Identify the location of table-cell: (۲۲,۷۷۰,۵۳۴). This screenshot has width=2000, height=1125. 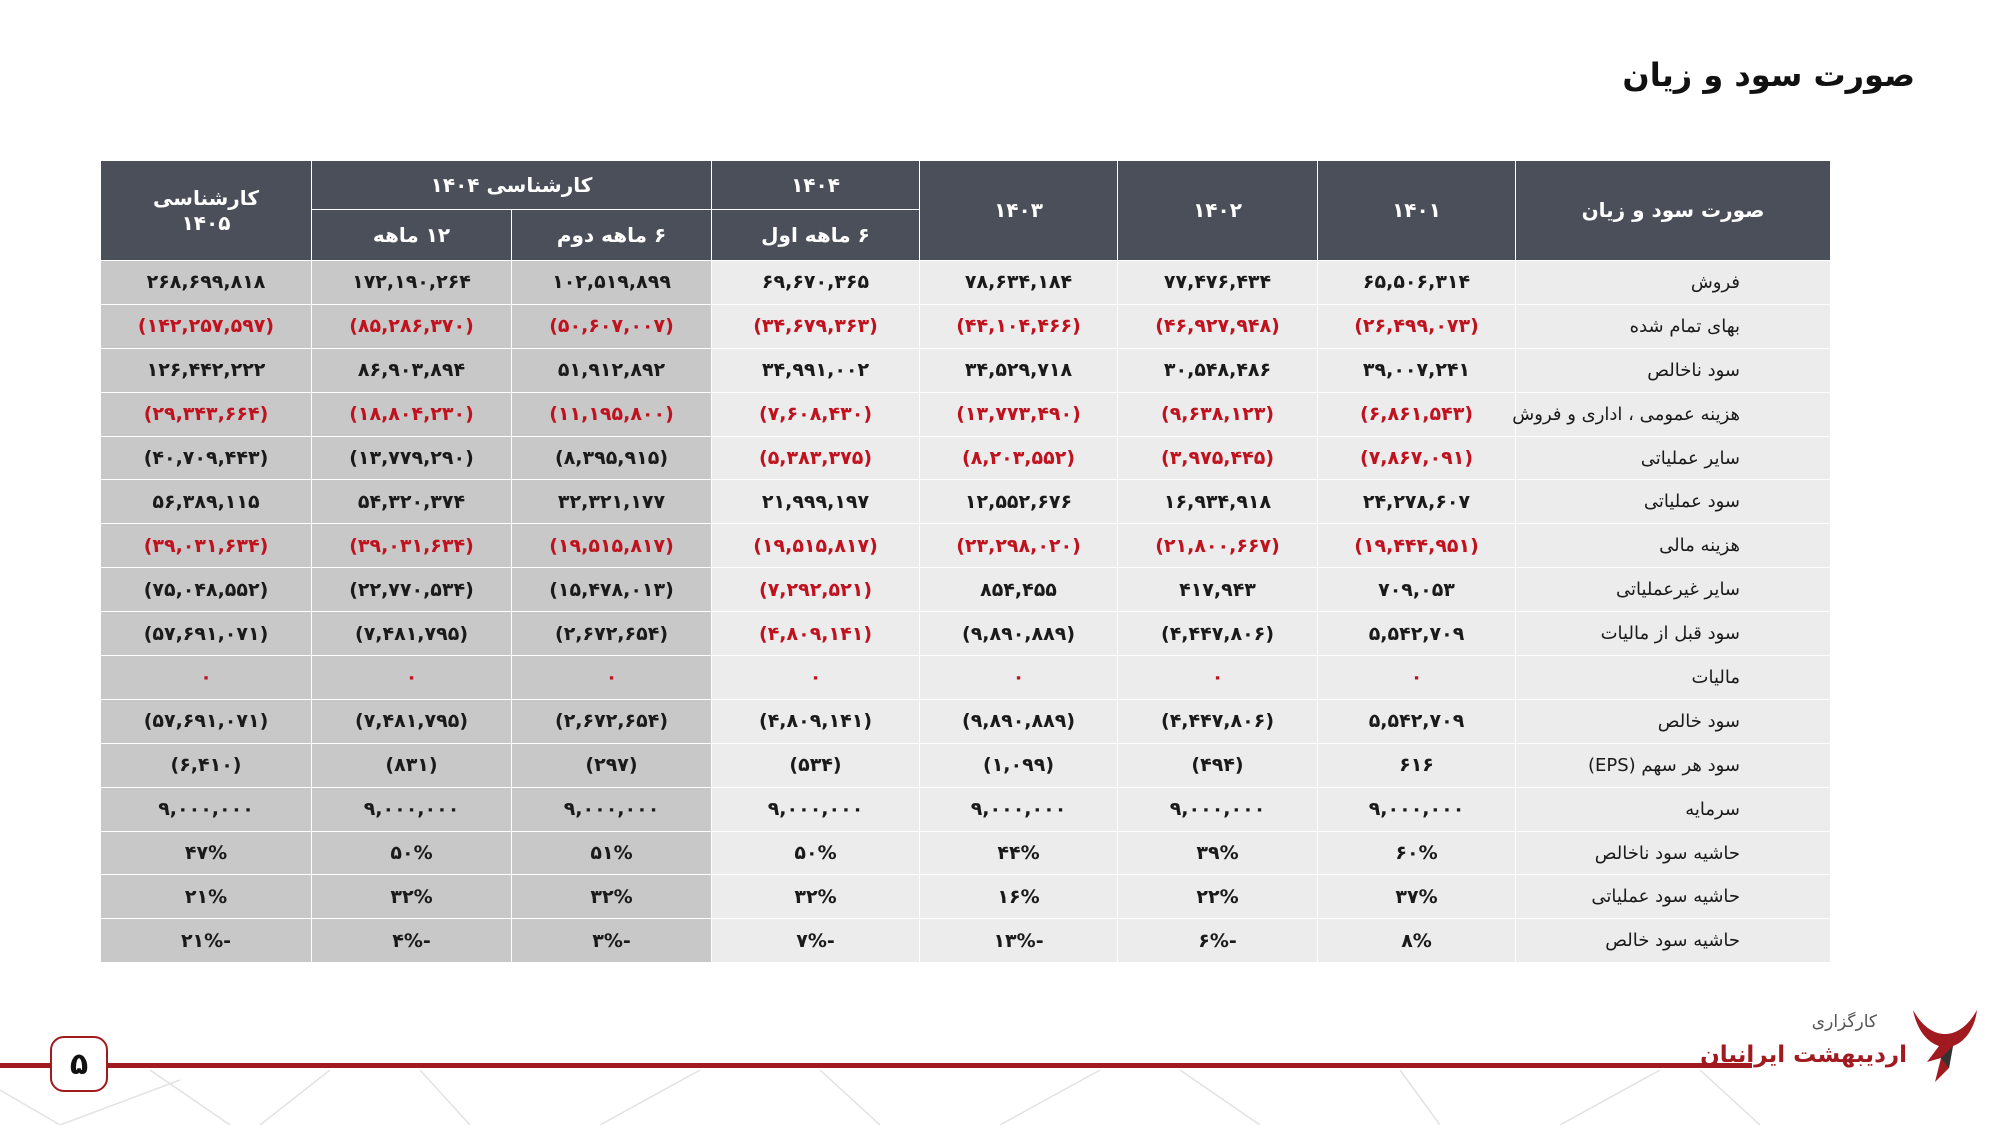
(411, 590).